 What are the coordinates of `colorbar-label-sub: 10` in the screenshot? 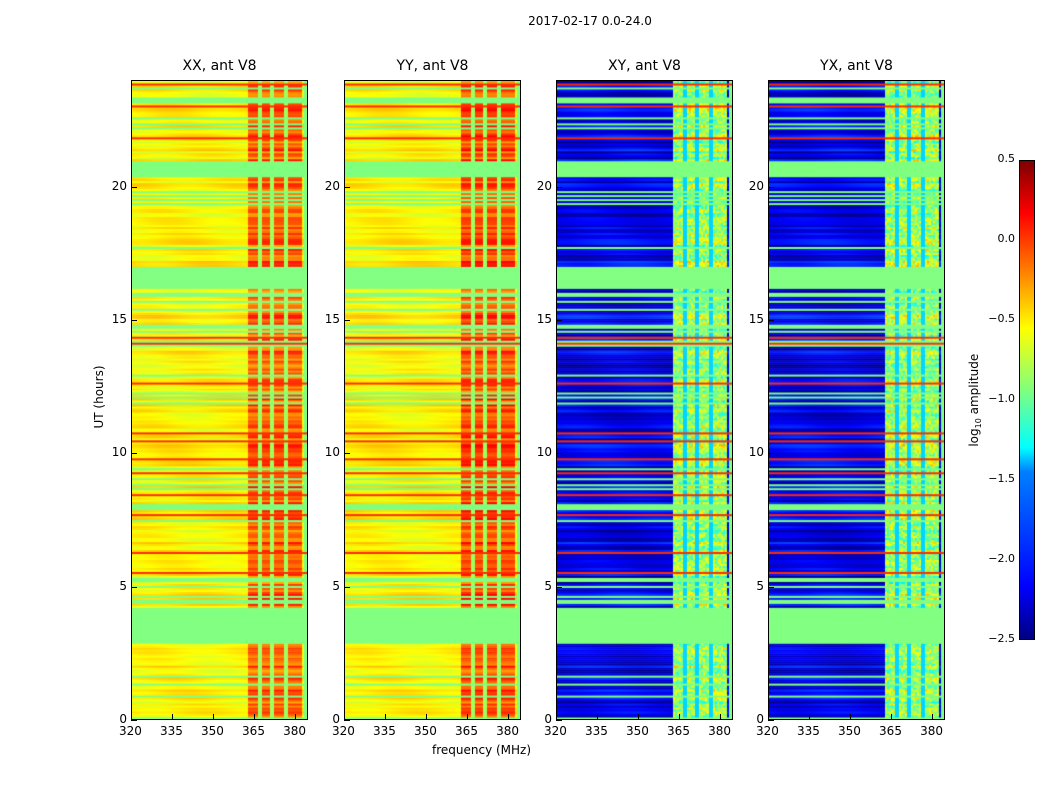 It's located at (979, 423).